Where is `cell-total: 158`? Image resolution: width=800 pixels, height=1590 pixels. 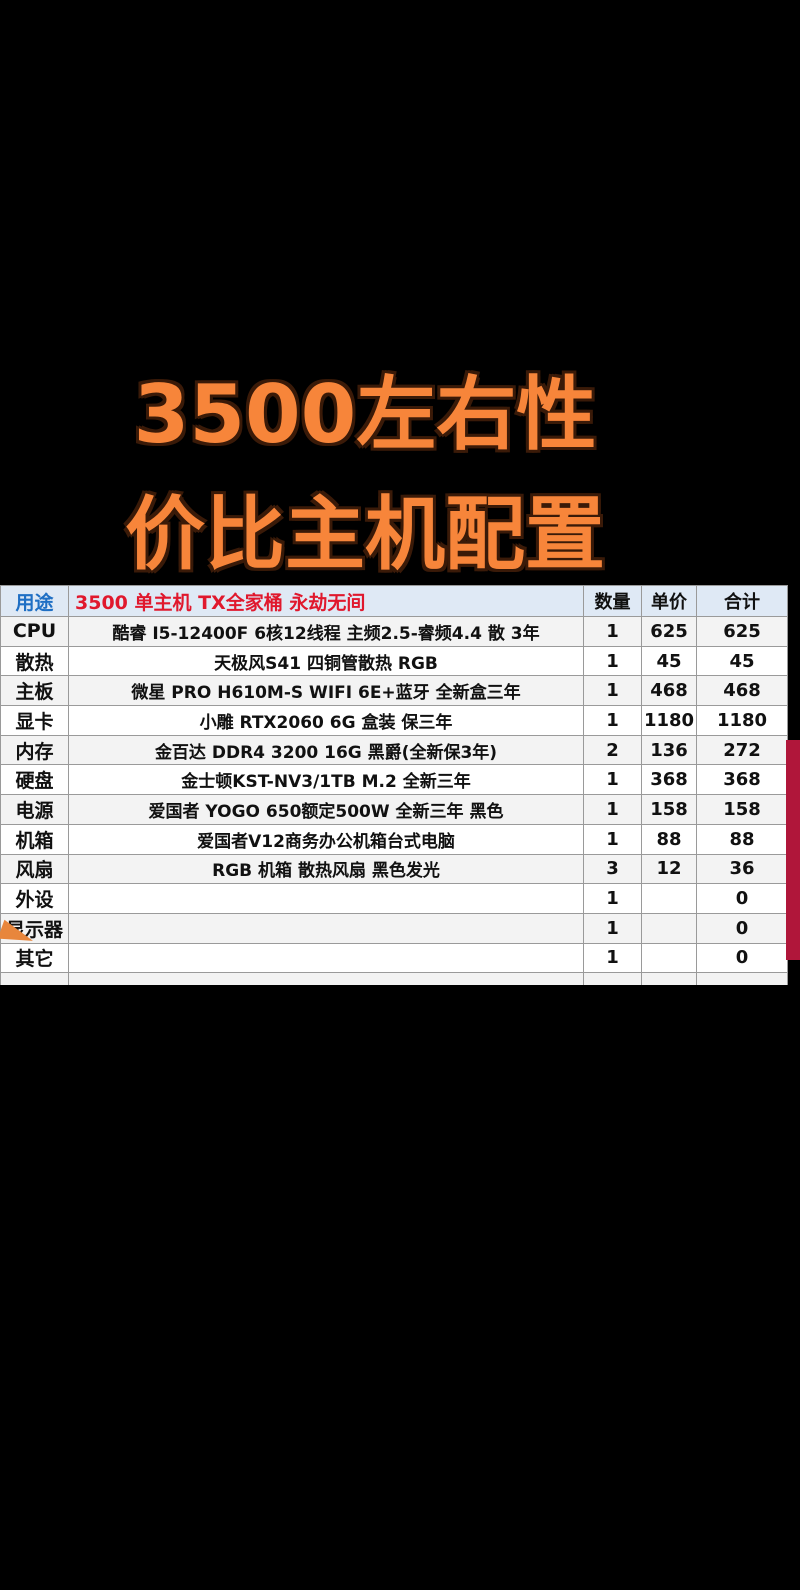
cell-total: 158 is located at coordinates (742, 809).